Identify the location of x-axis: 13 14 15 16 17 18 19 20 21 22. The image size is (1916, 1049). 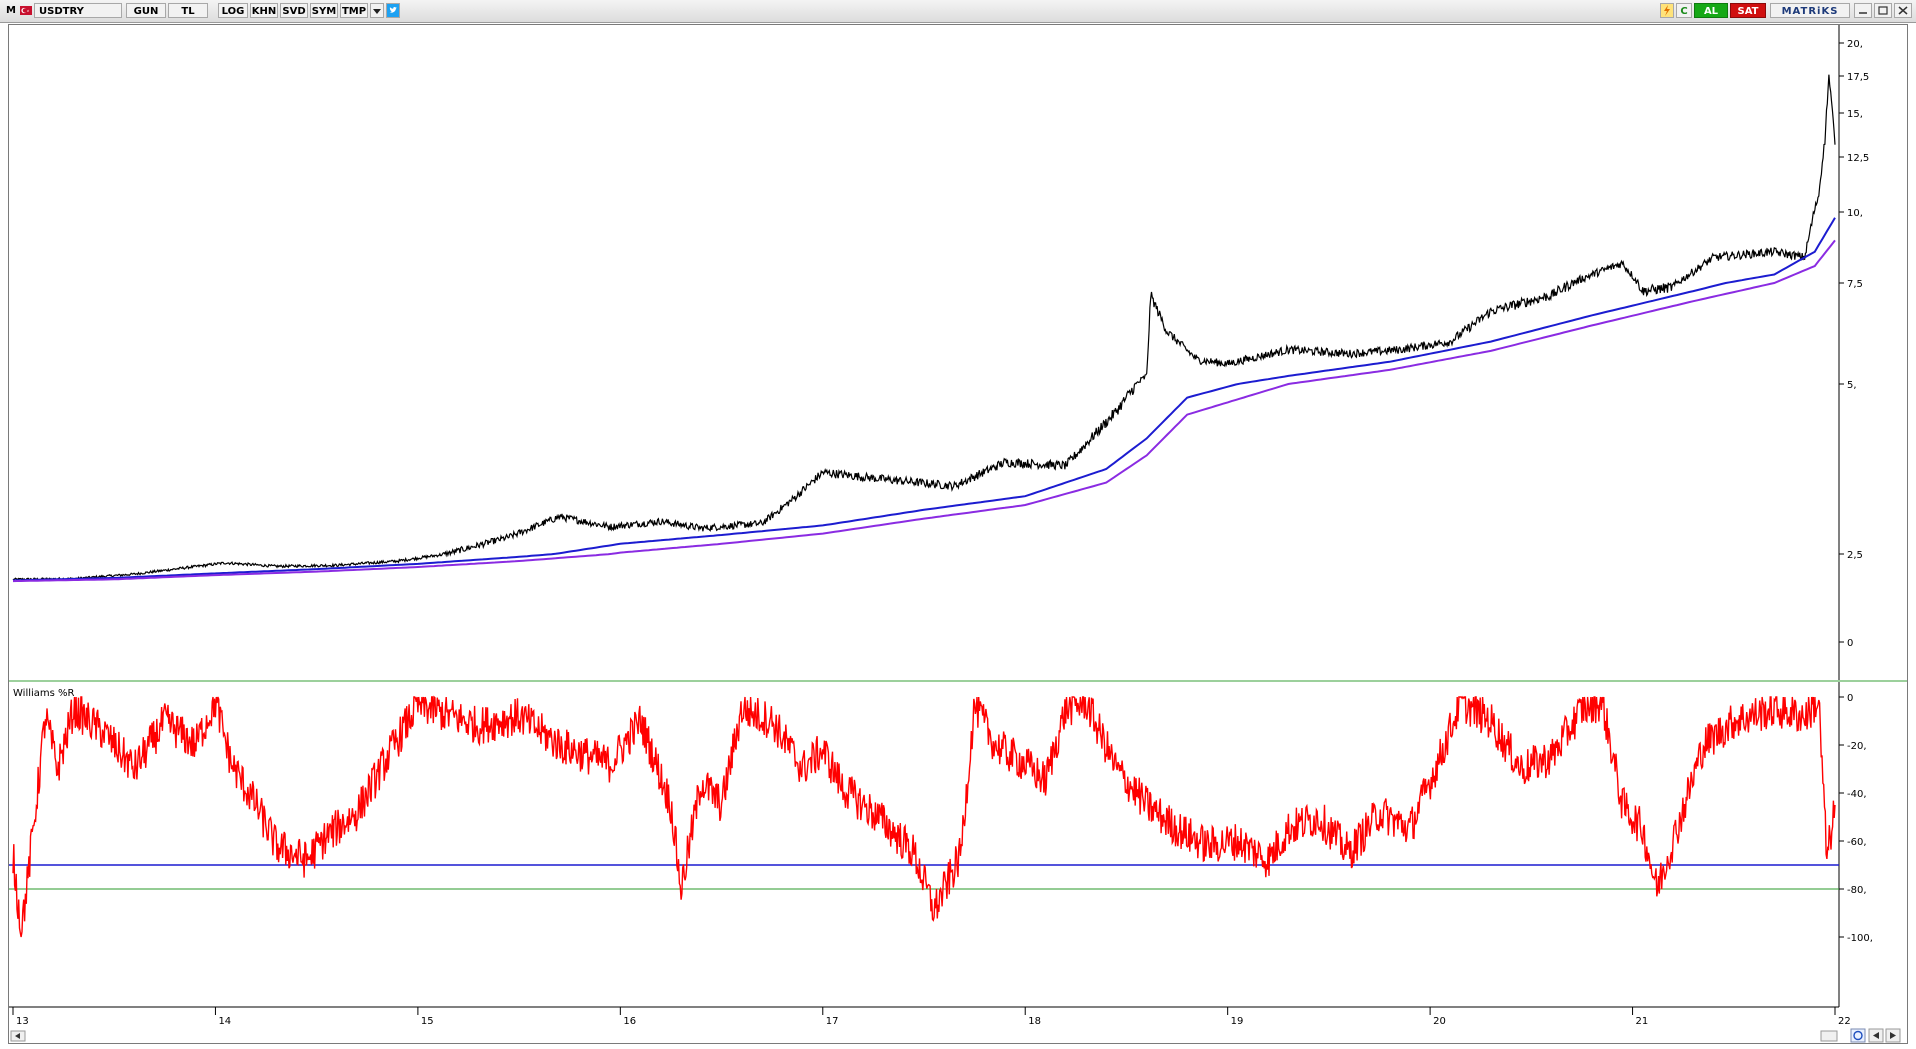
(930, 1016).